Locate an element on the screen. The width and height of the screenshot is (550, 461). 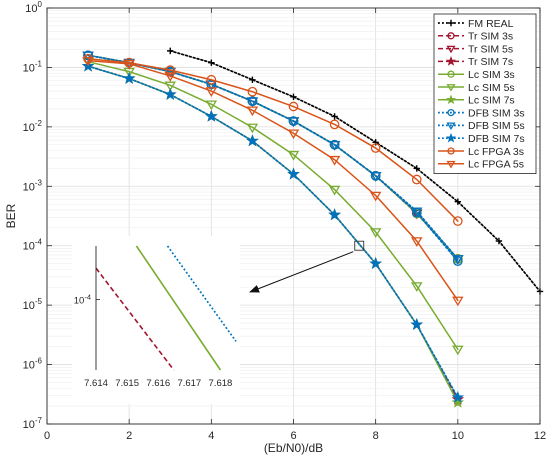
legend-label: DFB SIM 3s is located at coordinates (496, 113).